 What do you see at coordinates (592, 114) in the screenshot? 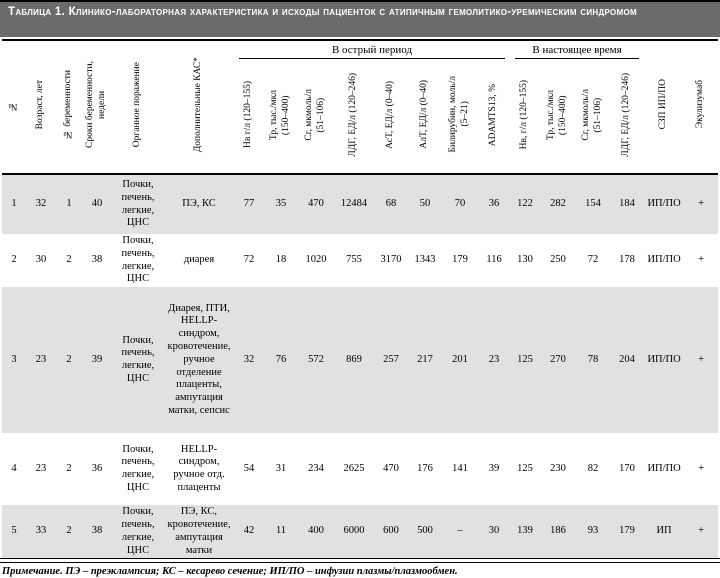
I see `column-header-label: Сг, мкмоль/л (51–106)` at bounding box center [592, 114].